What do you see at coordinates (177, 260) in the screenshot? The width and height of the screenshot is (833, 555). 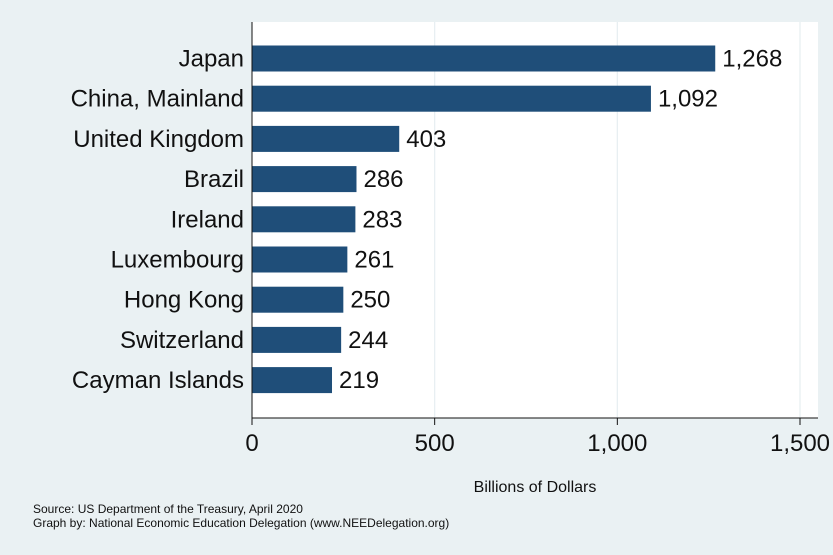 I see `category-label: Luxembourg` at bounding box center [177, 260].